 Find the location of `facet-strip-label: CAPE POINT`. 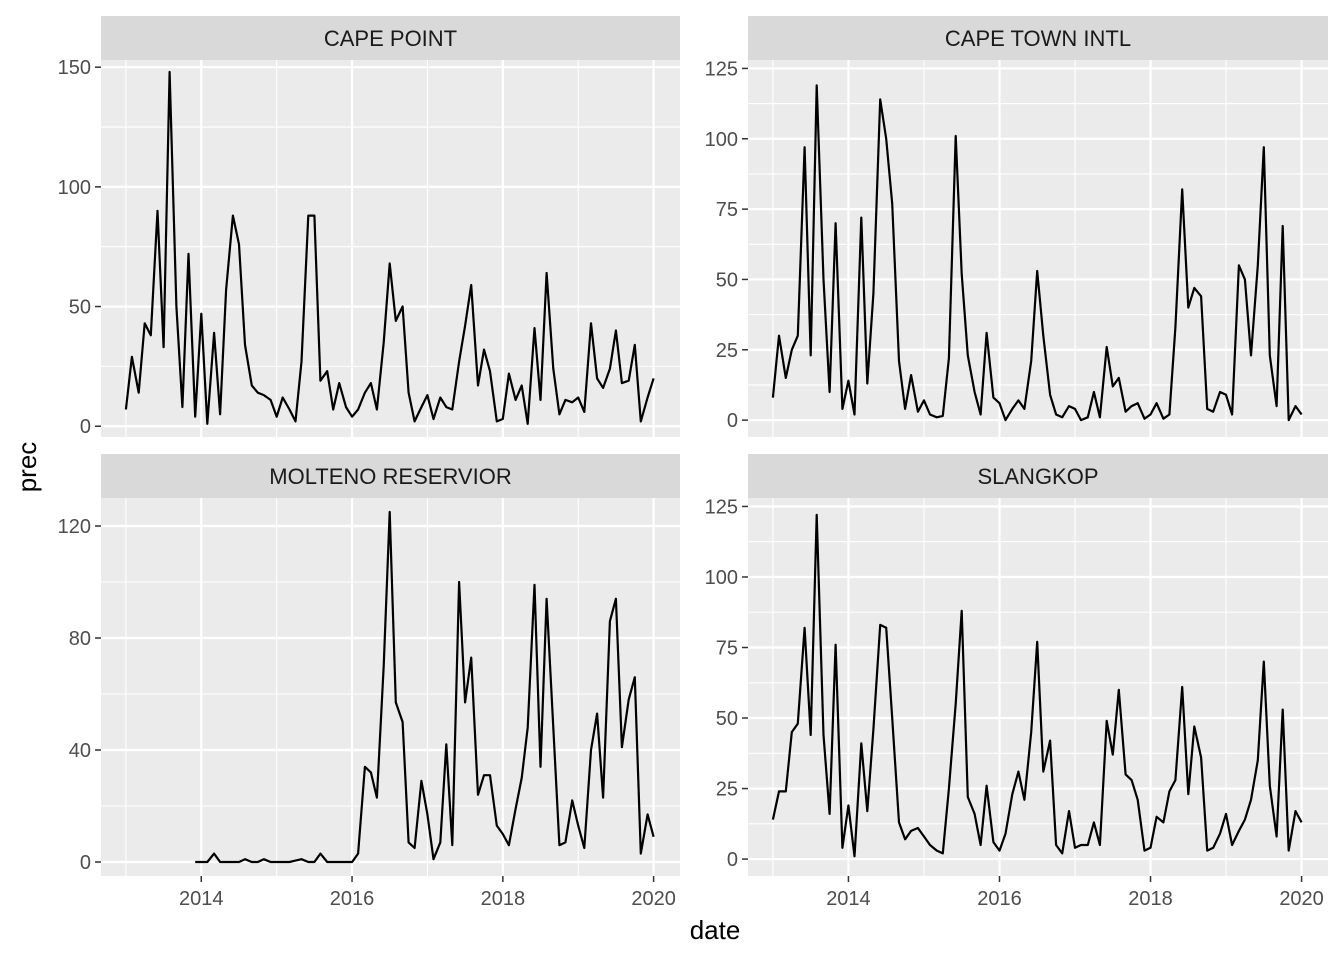

facet-strip-label: CAPE POINT is located at coordinates (390, 38).